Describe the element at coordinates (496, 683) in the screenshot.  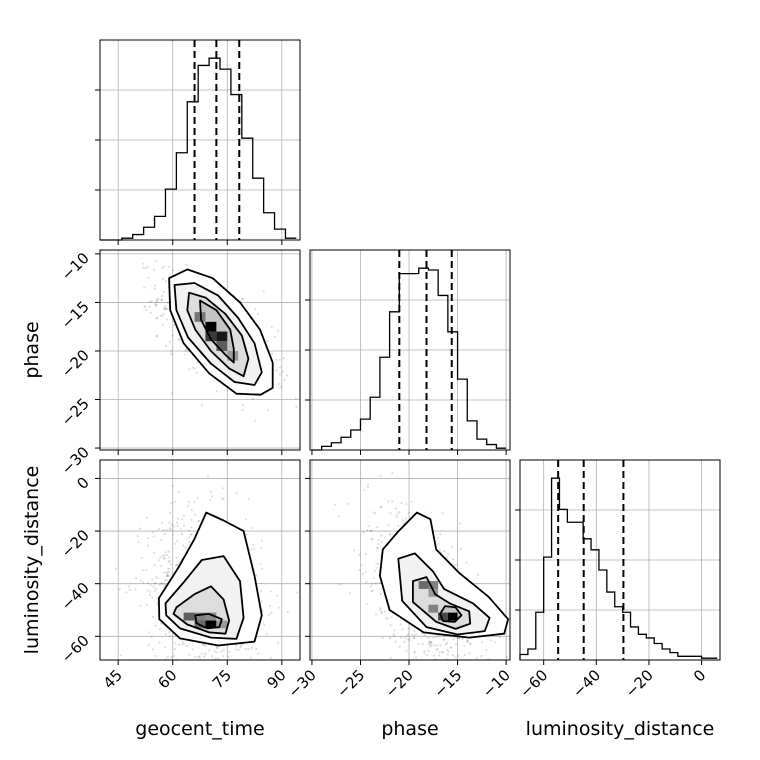
I see `x-tick-label: −10` at that location.